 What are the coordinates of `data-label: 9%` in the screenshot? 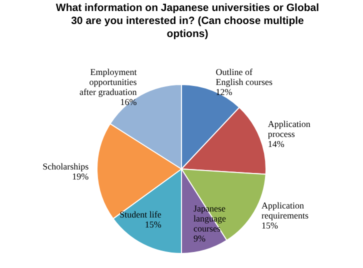 It's located at (200, 239).